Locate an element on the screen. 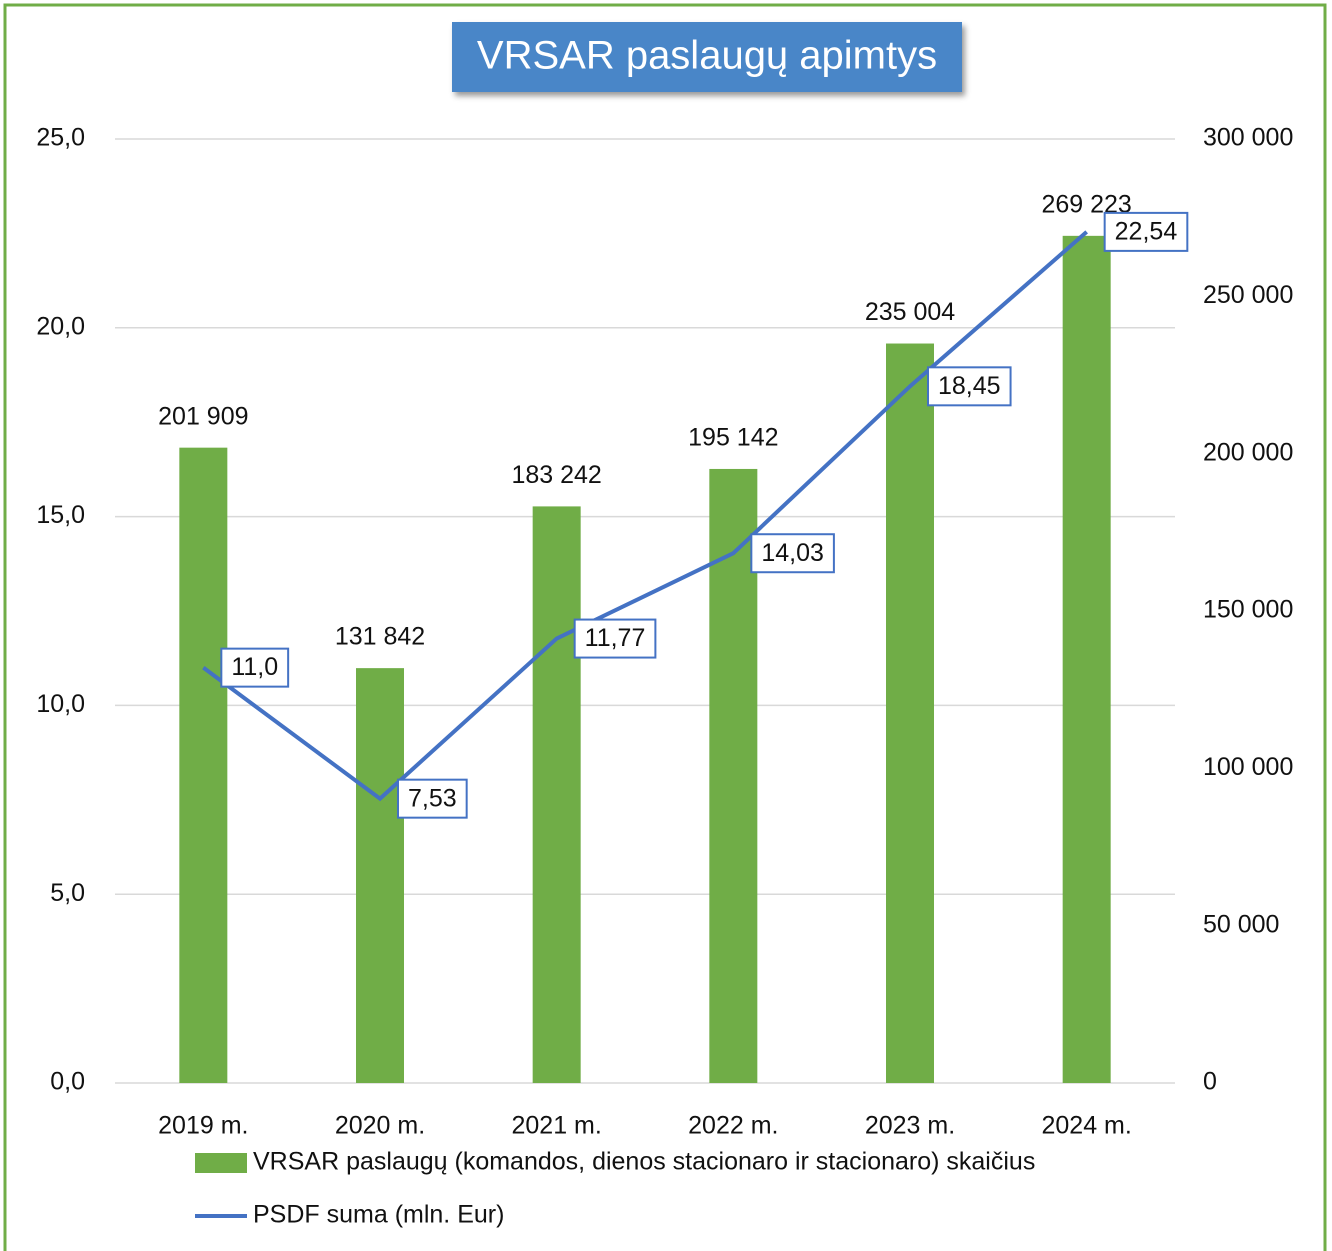  y2-tick-label: 50 000 is located at coordinates (1241, 924).